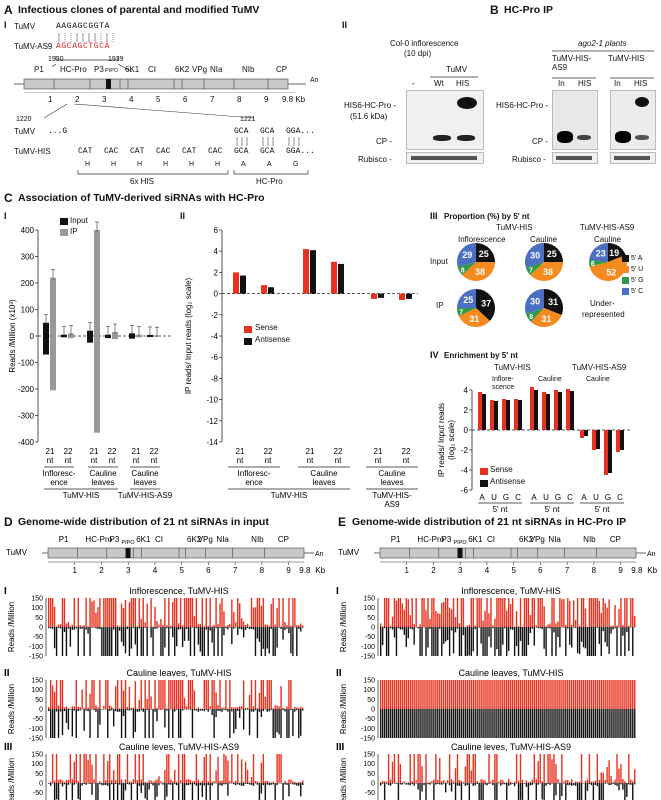  What do you see at coordinates (633, 158) in the screenshot?
I see `blot-b-rubisco-his` at bounding box center [633, 158].